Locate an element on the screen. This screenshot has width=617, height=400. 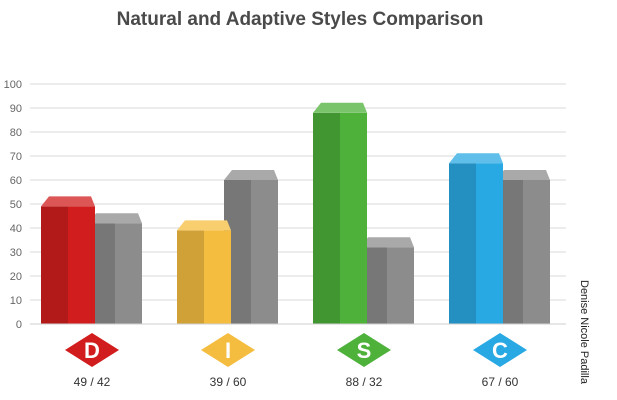
category-label: C is located at coordinates (500, 350).